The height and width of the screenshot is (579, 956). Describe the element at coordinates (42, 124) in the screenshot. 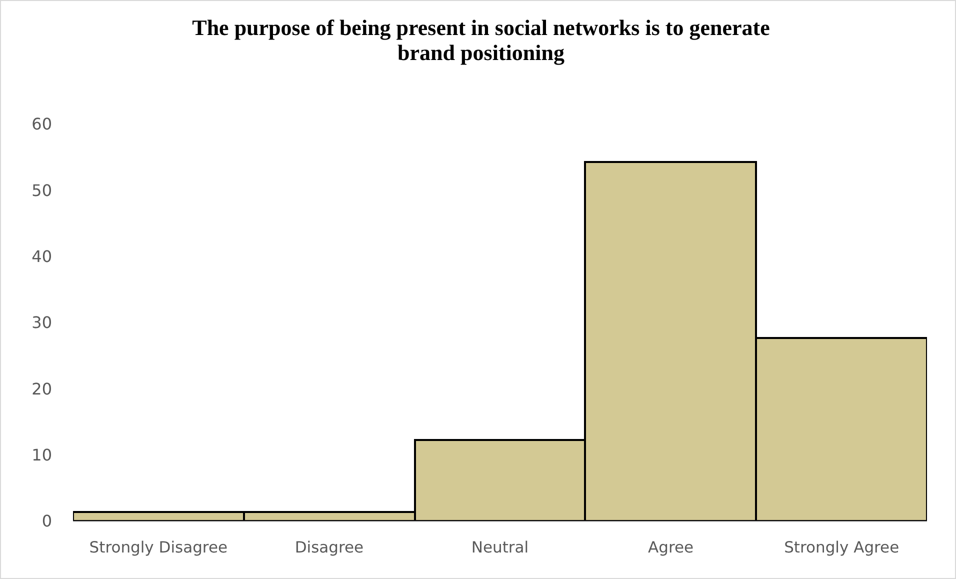

I see `y-tick-label: 60` at that location.